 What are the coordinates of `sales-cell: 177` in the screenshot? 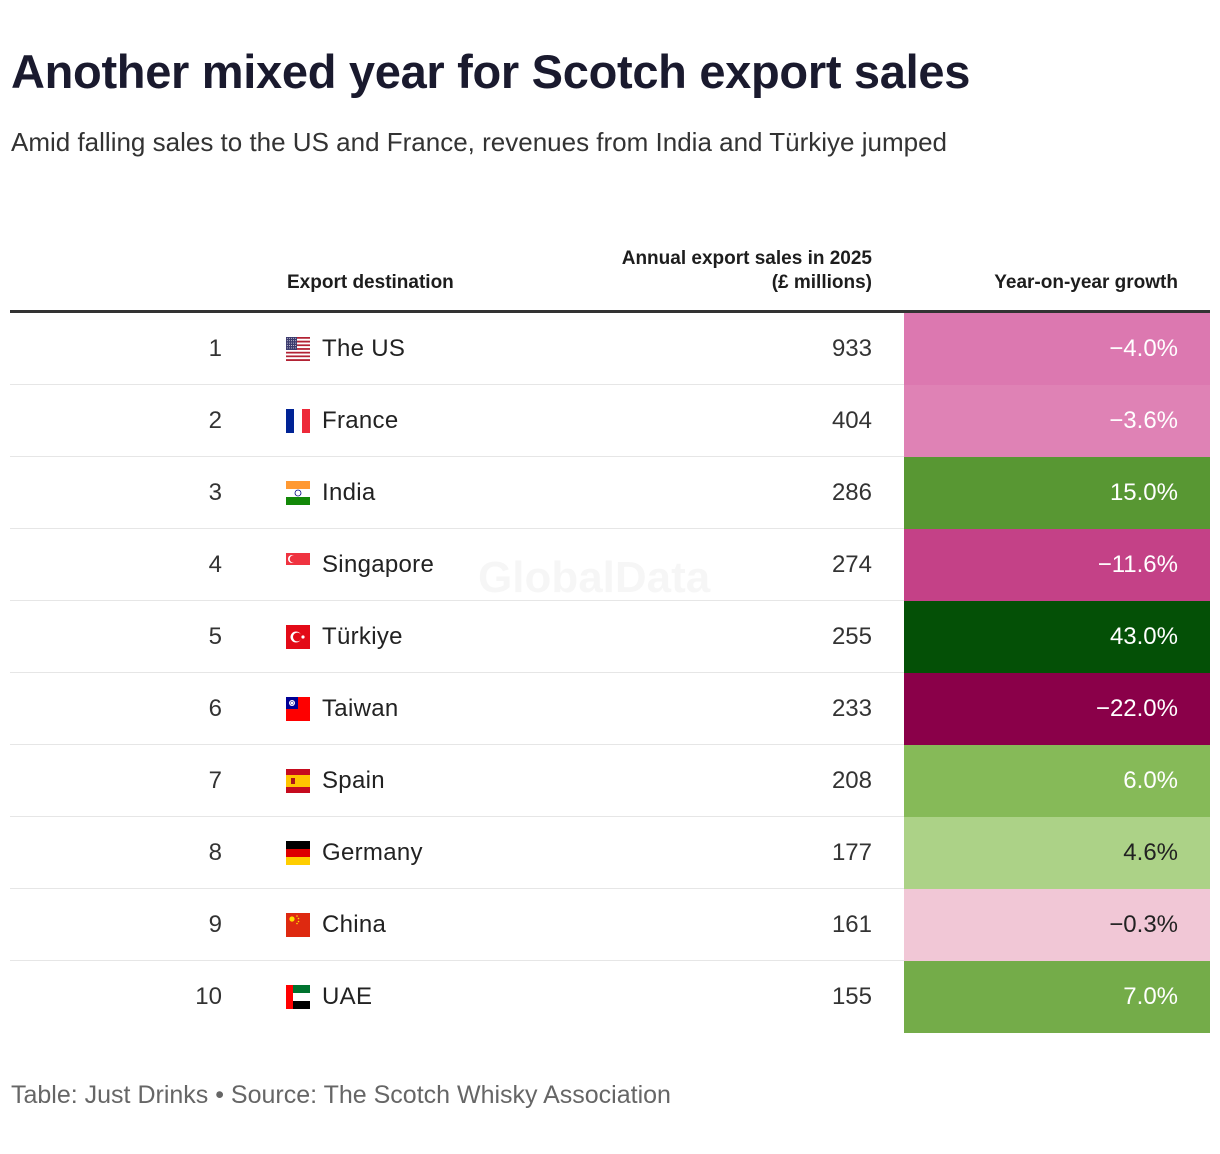 It's located at (851, 852).